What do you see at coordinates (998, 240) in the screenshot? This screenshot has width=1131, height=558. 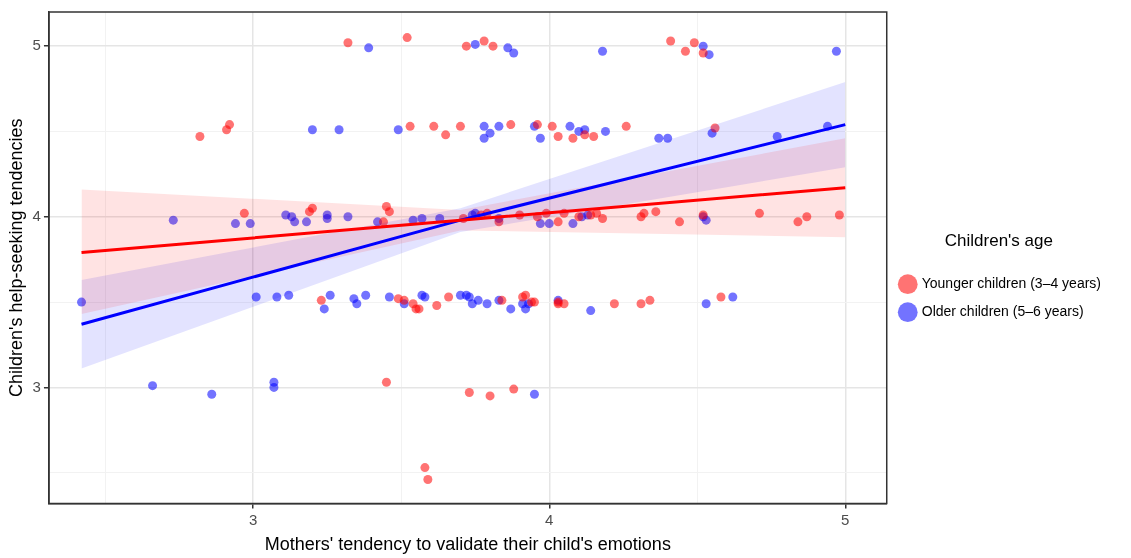 I see `legend-title: Children's age` at bounding box center [998, 240].